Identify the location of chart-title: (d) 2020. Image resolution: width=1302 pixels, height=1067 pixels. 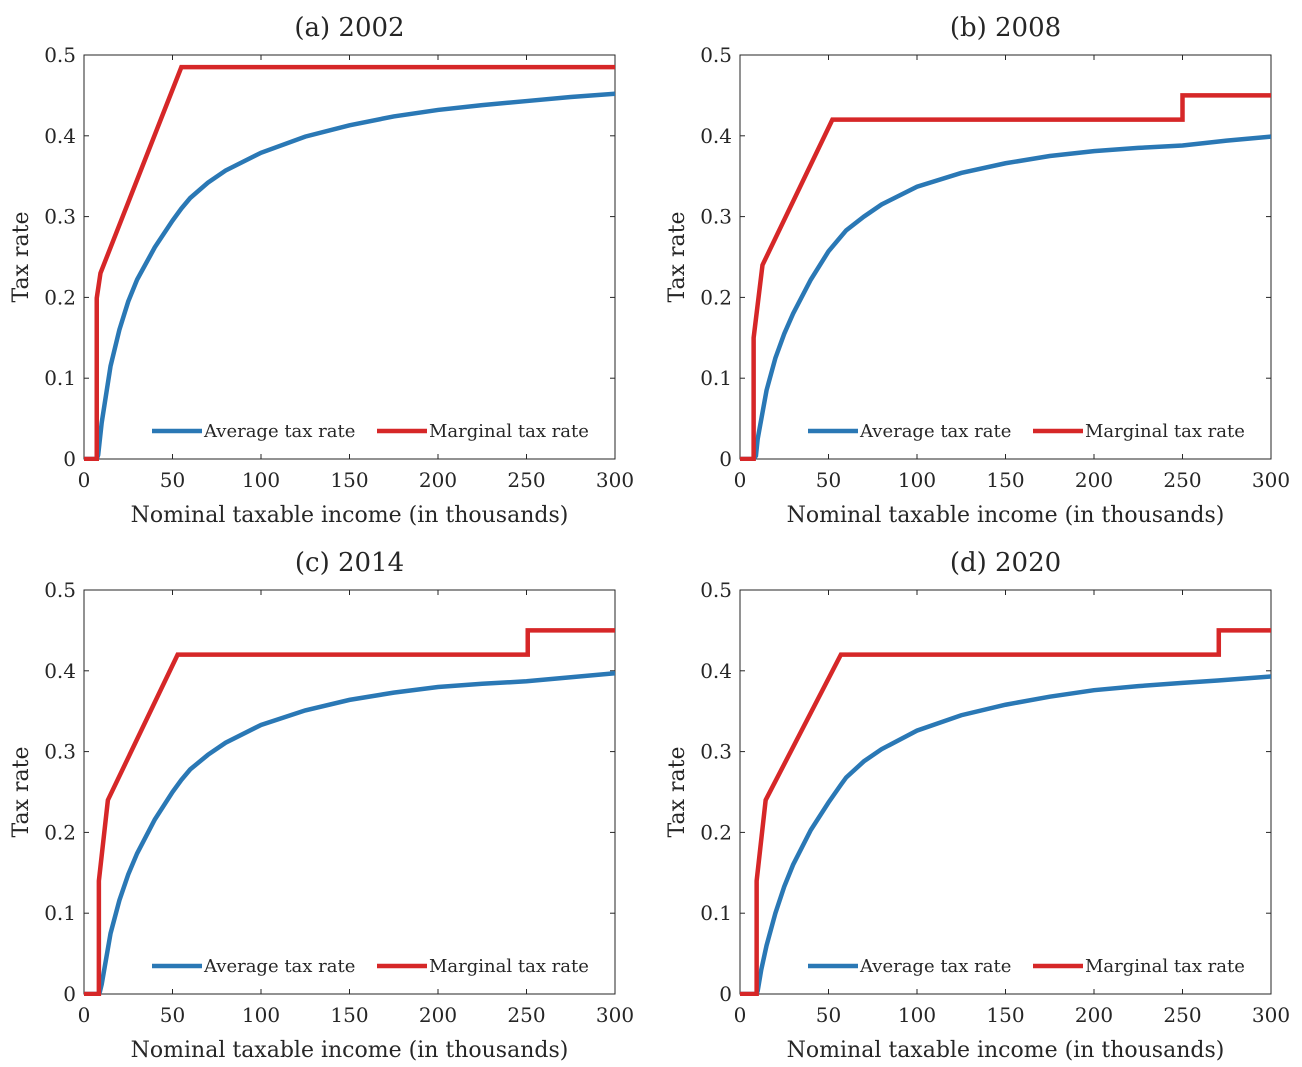
(1005, 563).